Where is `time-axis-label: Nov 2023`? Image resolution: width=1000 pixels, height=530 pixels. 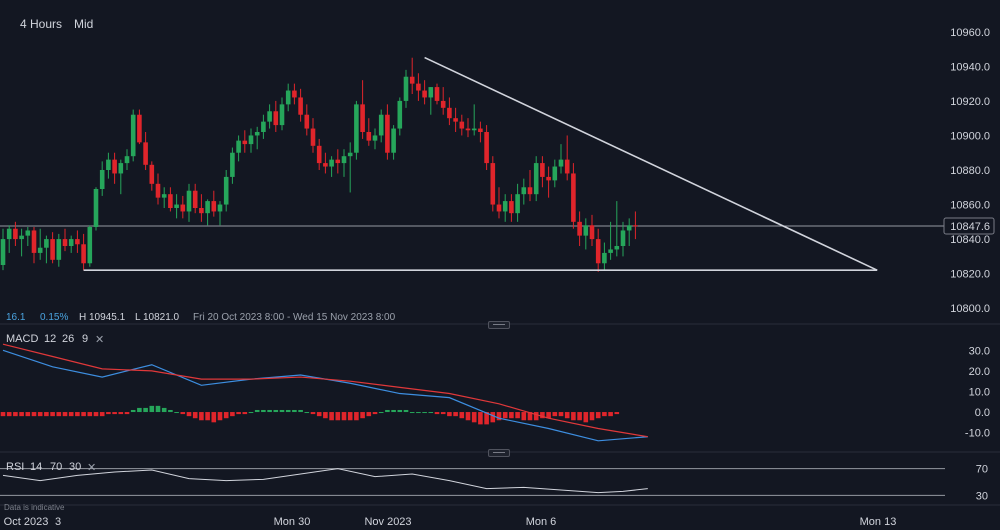
time-axis-label: Nov 2023 is located at coordinates (387, 522).